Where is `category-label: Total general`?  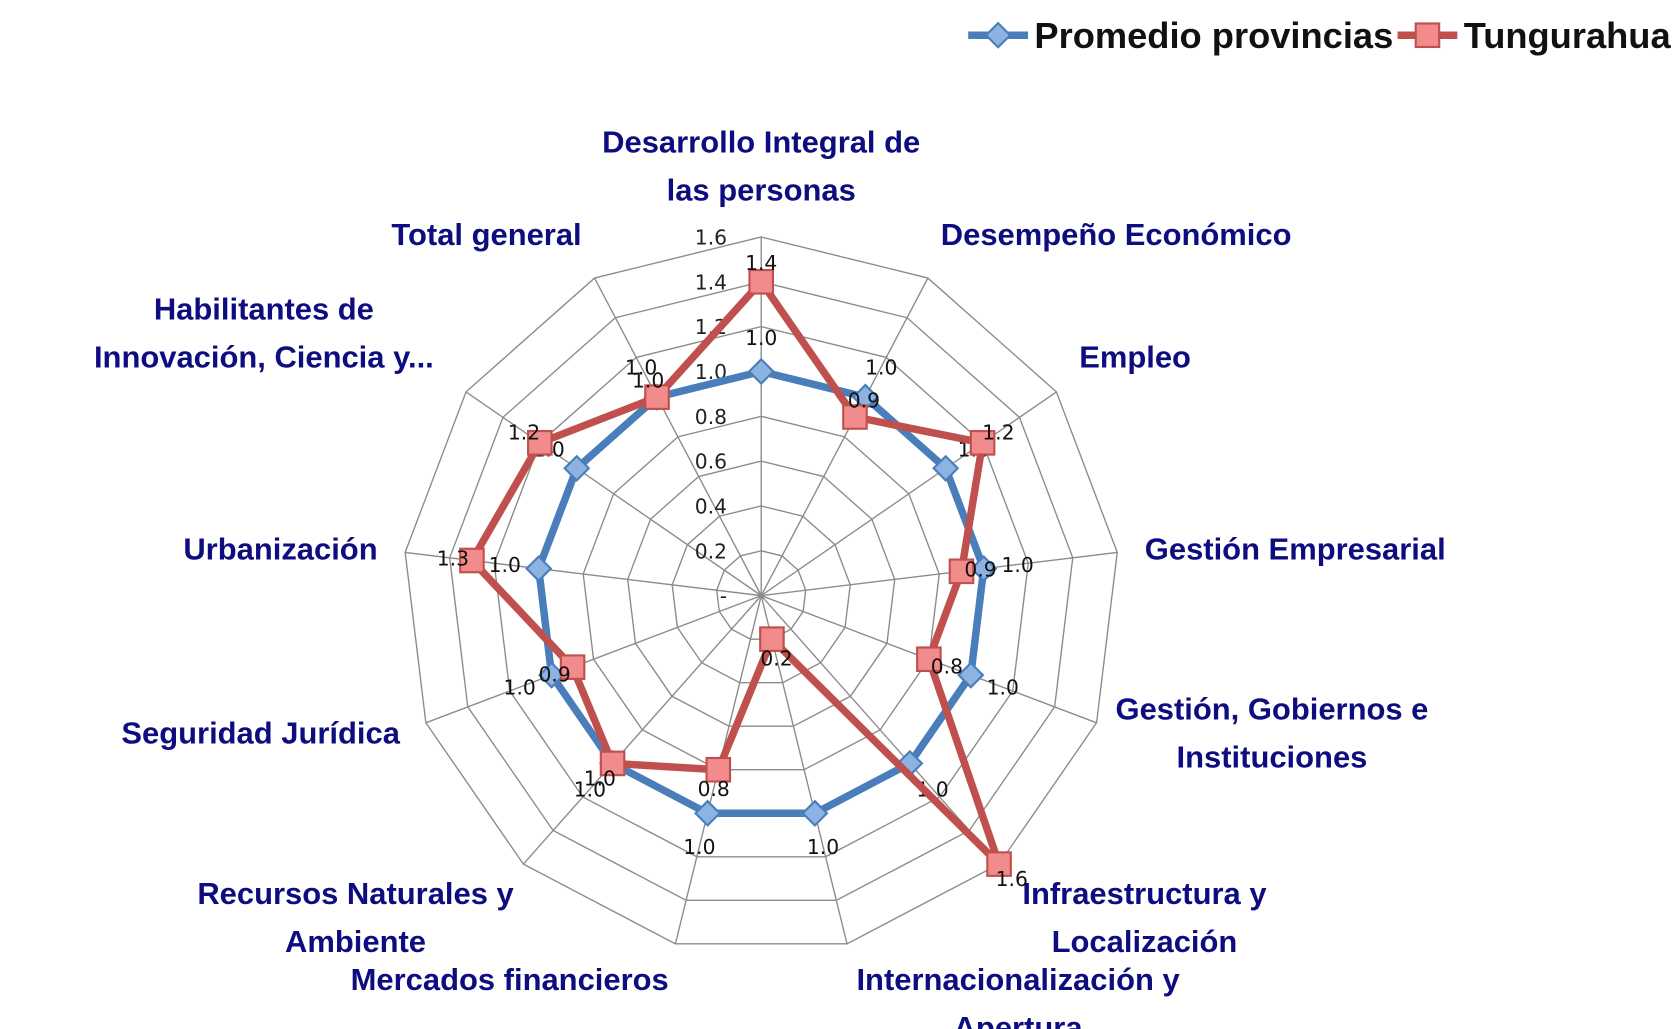 category-label: Total general is located at coordinates (486, 234).